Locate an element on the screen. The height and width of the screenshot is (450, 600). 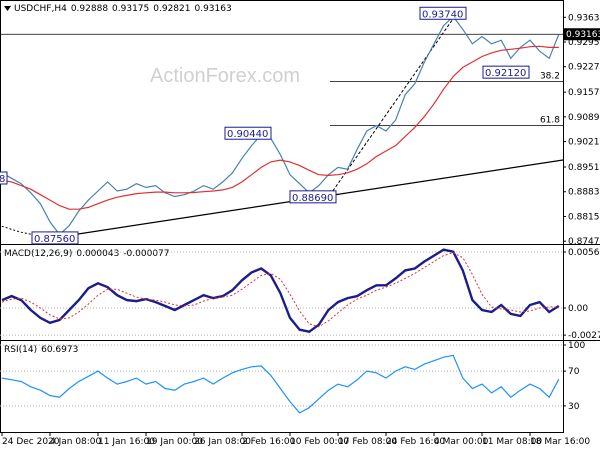
y-tick-label: 100 is located at coordinates (576, 346).